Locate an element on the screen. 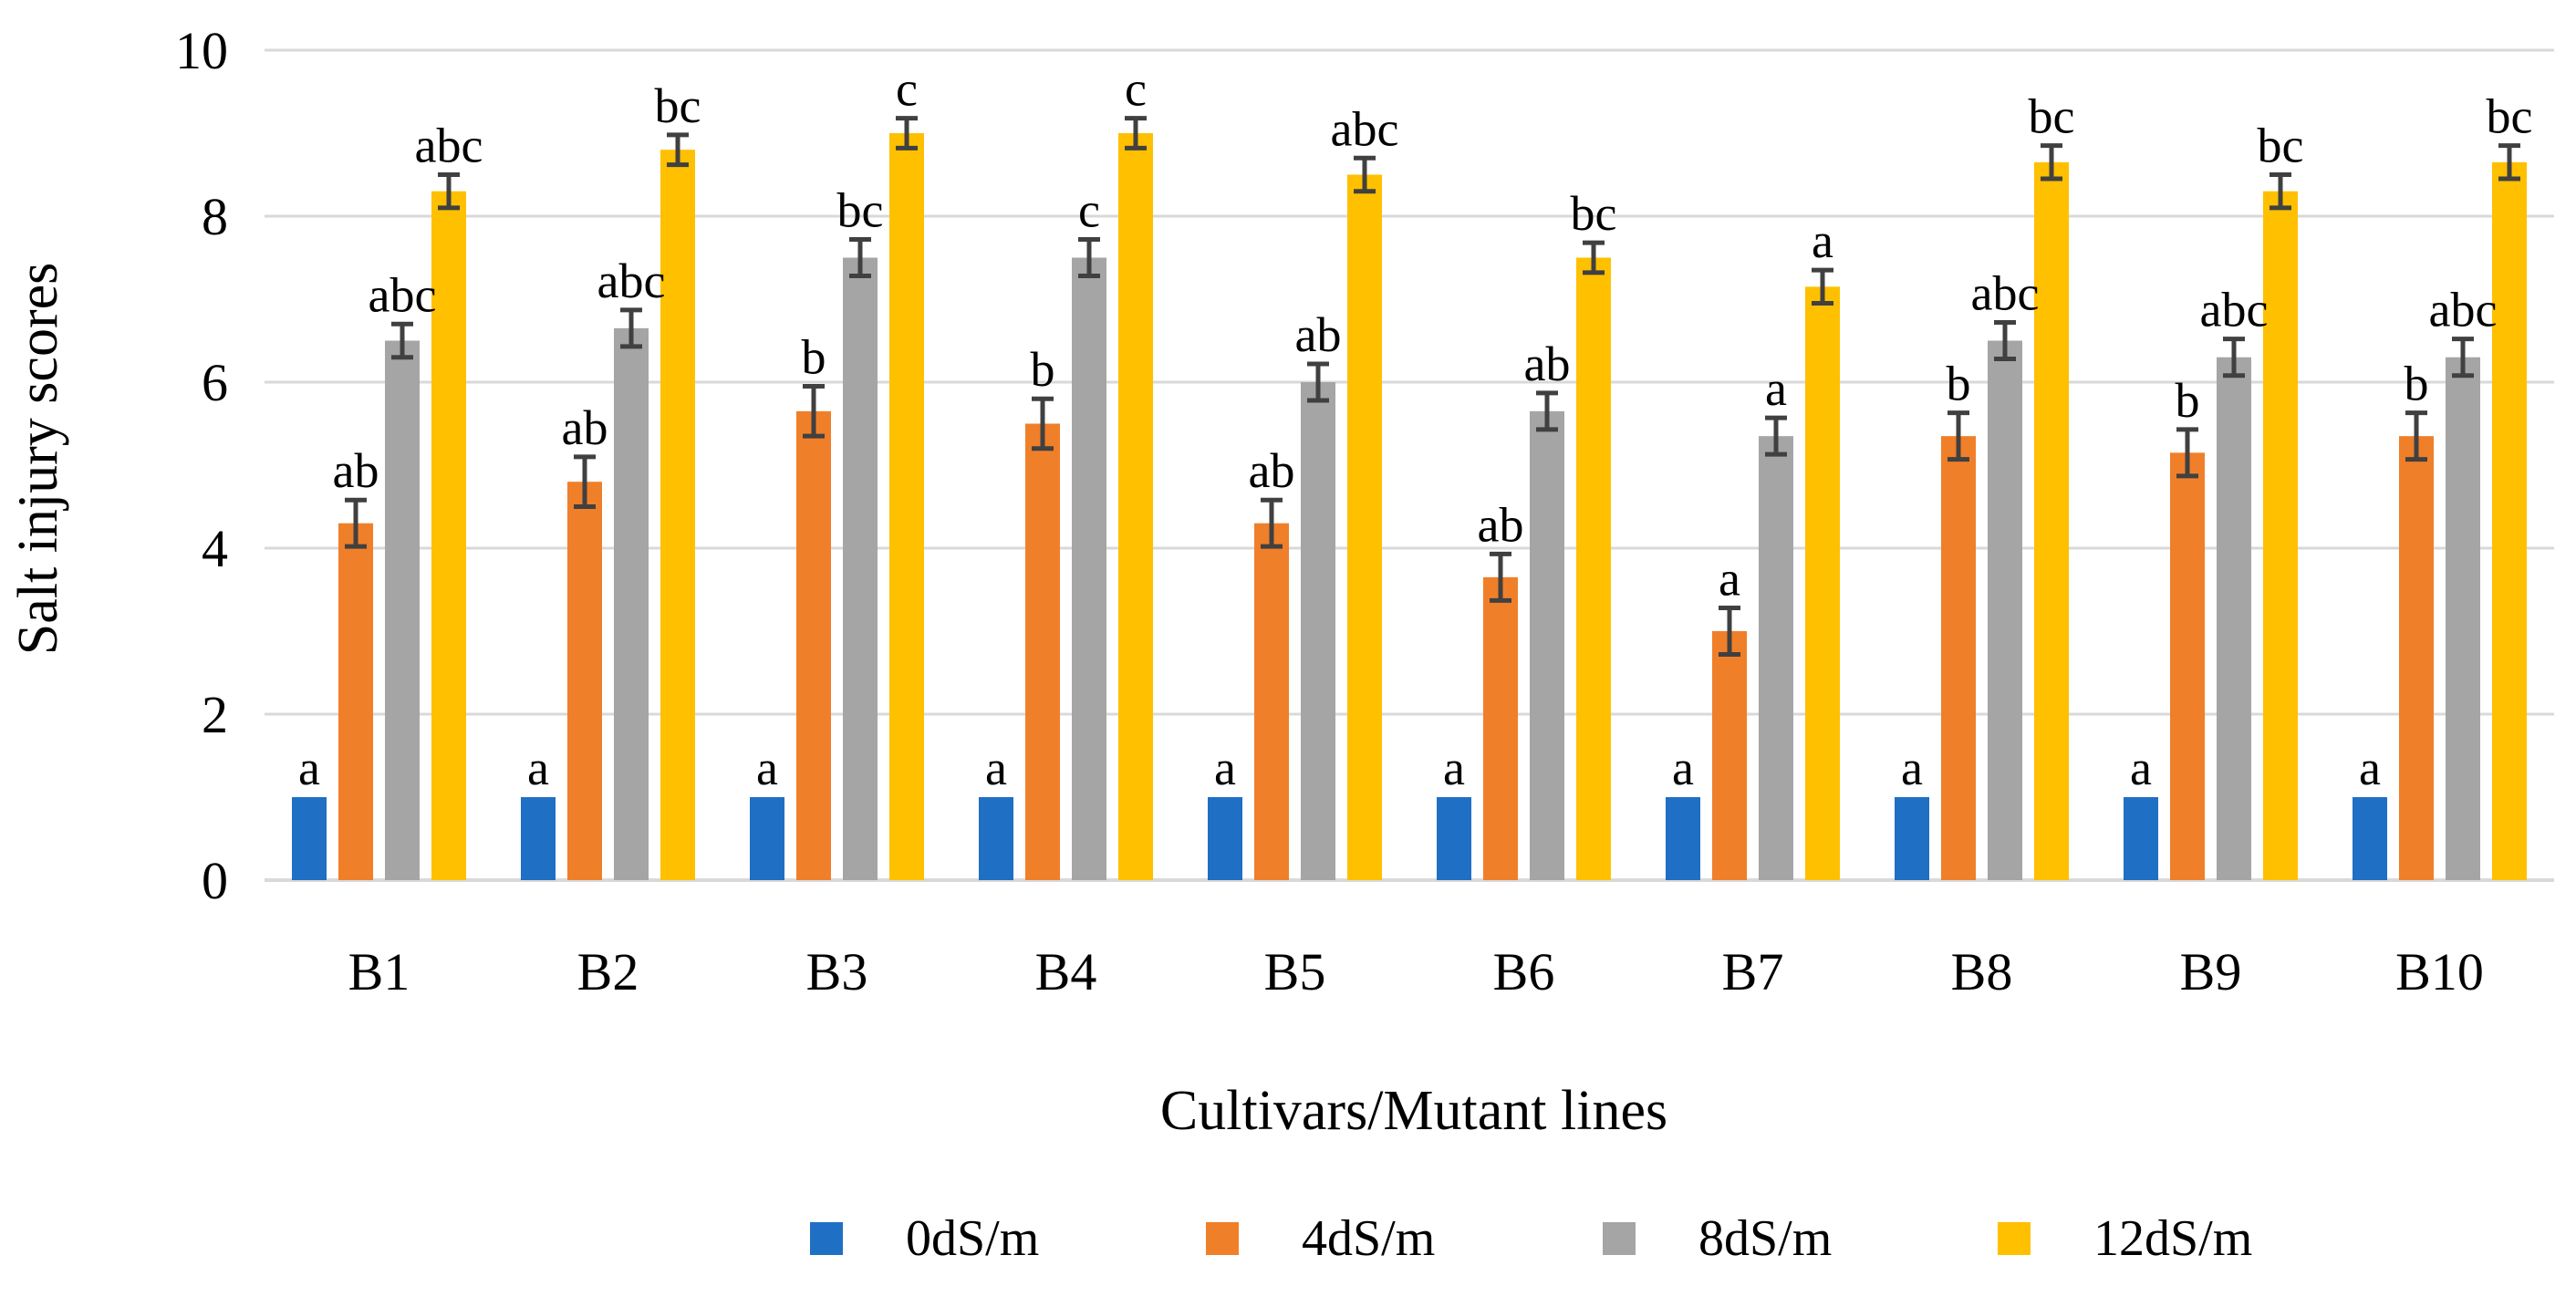 The height and width of the screenshot is (1307, 2576). y-tick-label: 4 is located at coordinates (215, 549).